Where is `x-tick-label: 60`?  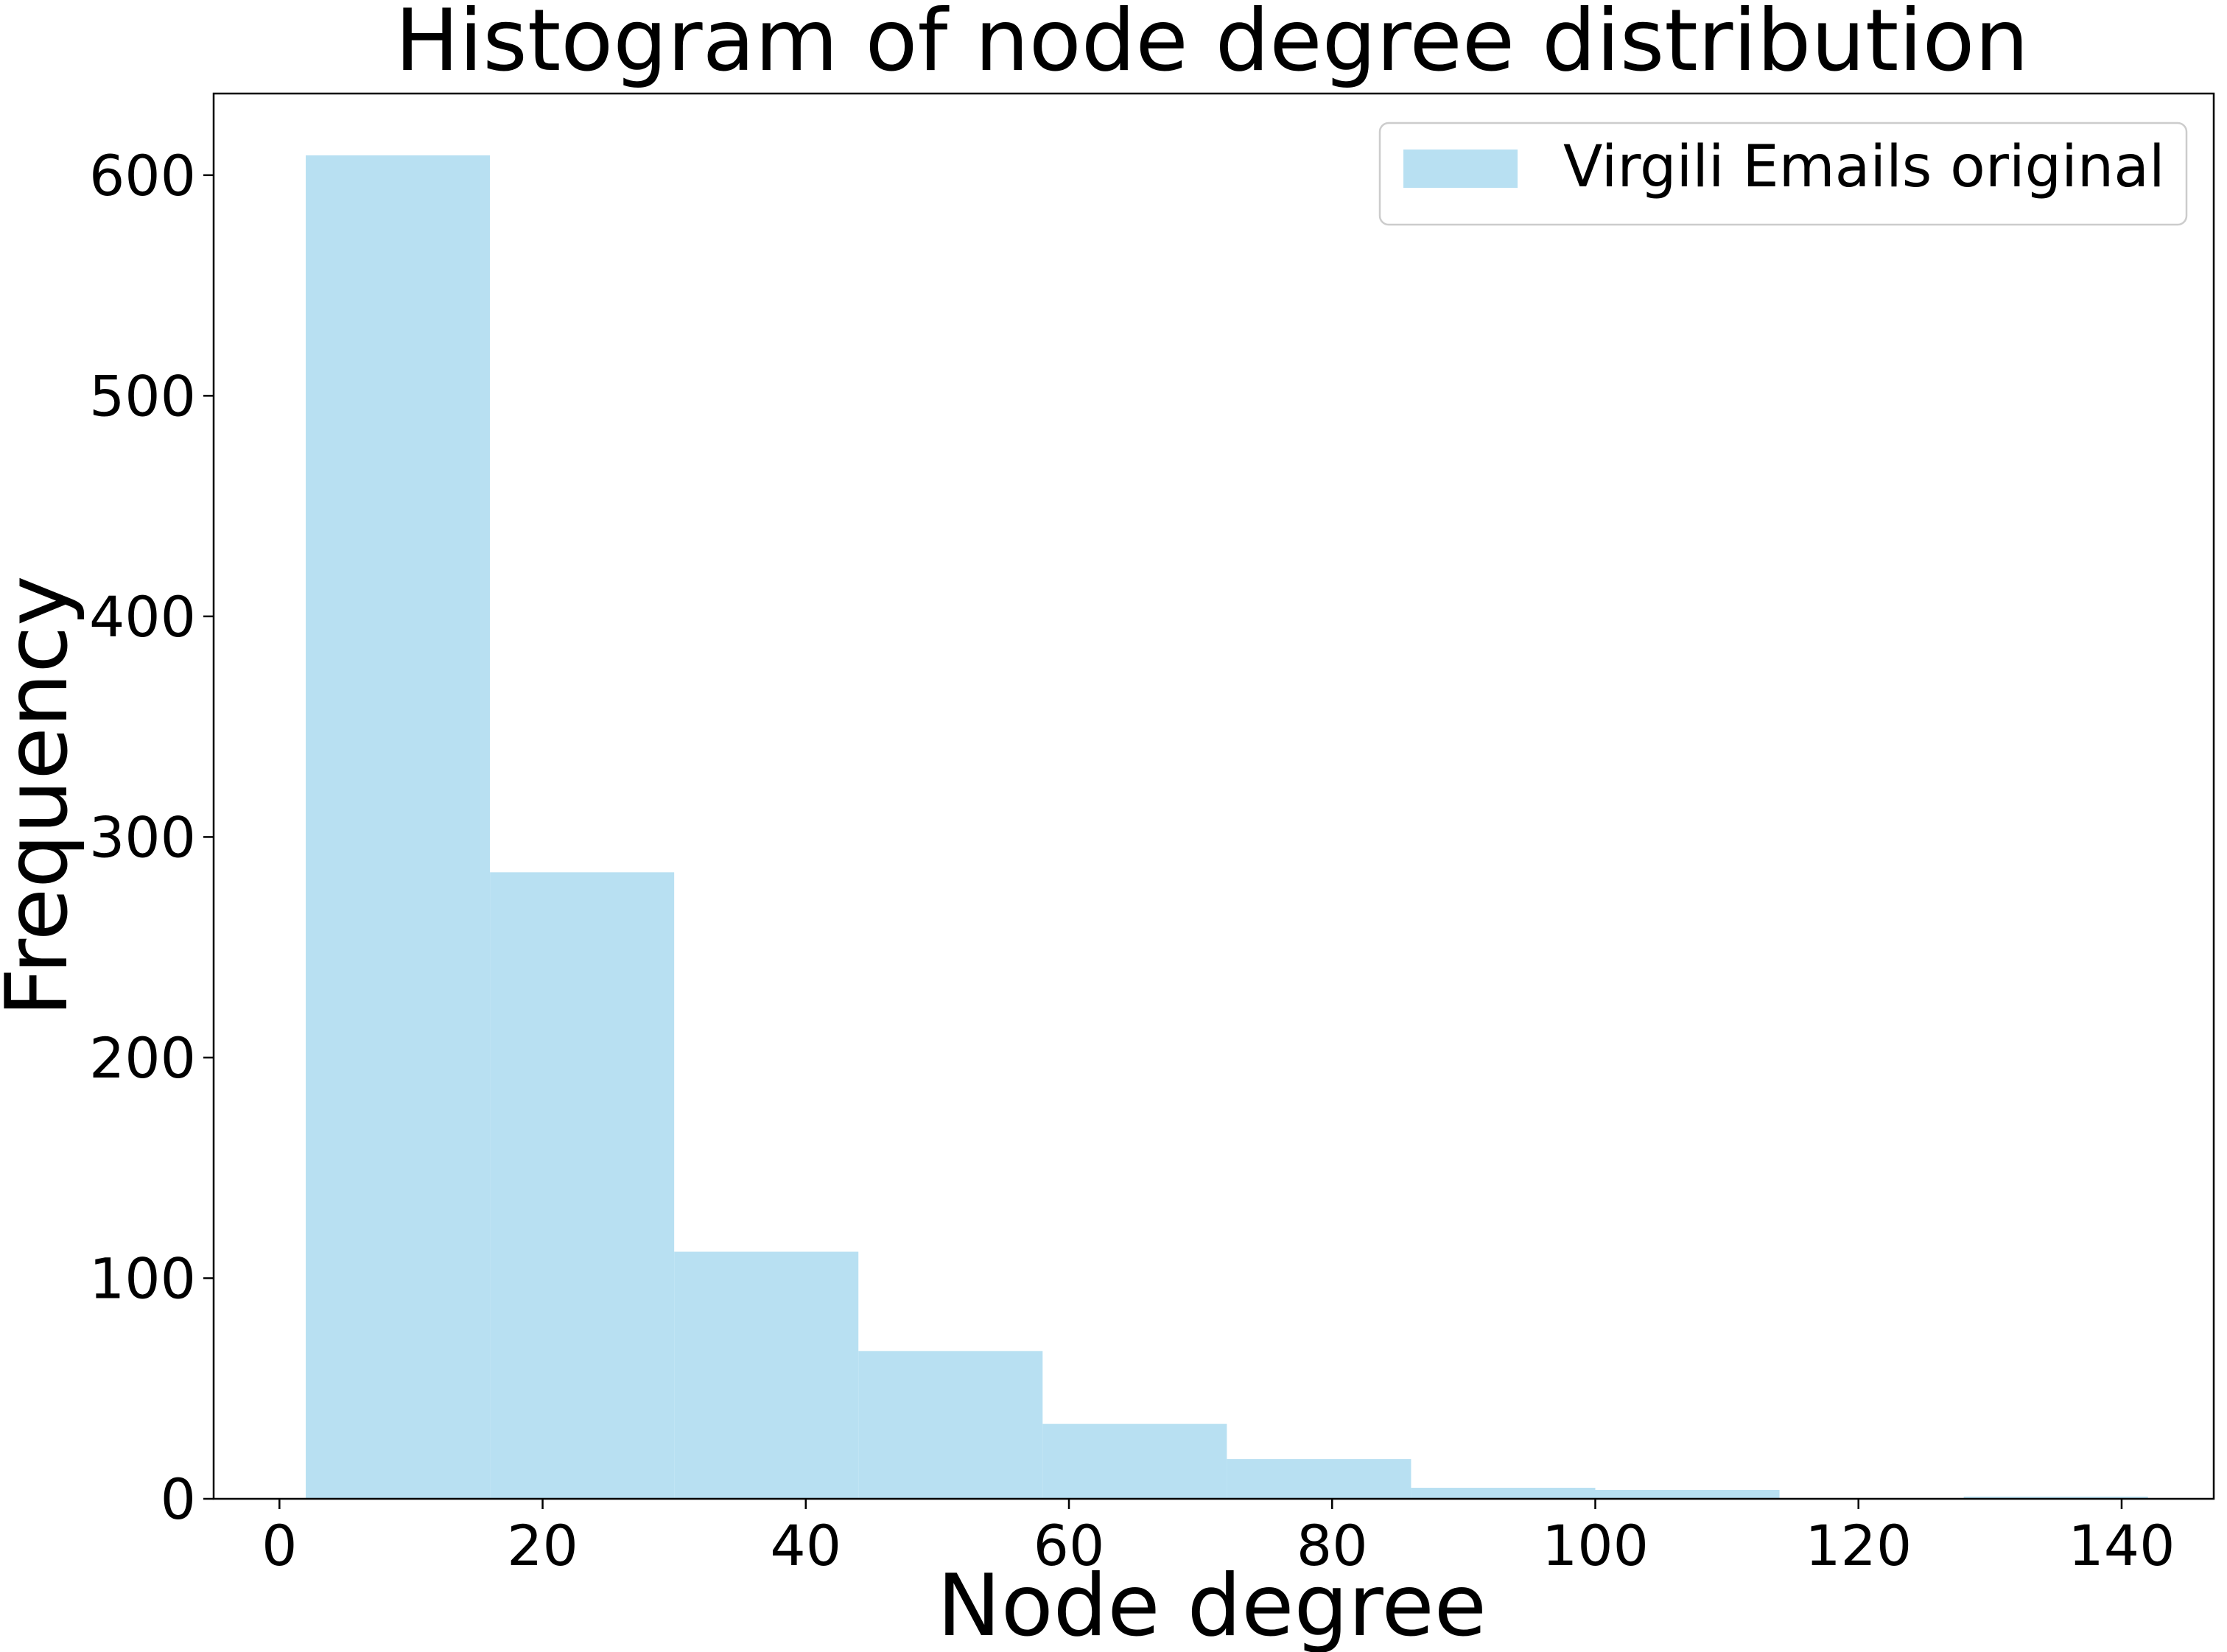
x-tick-label: 60 is located at coordinates (1069, 1545).